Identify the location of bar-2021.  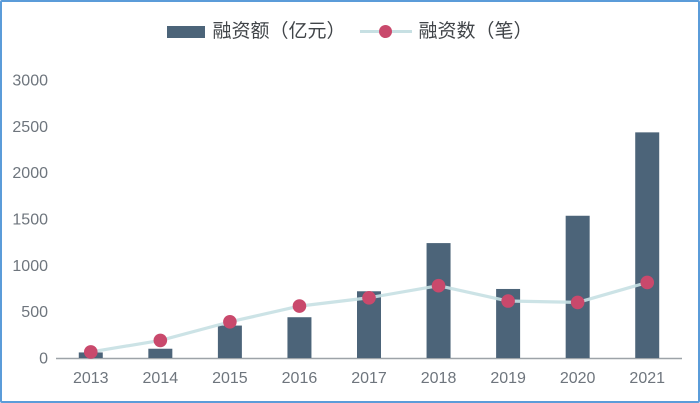
(647, 245).